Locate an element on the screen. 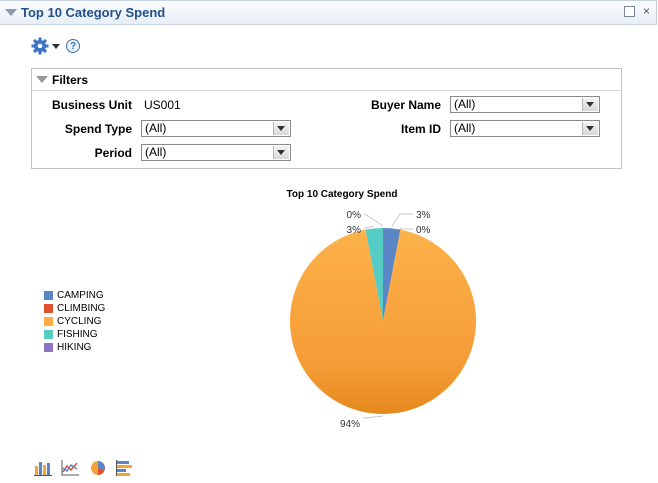 This screenshot has height=483, width=658. period-label: Period is located at coordinates (113, 153).